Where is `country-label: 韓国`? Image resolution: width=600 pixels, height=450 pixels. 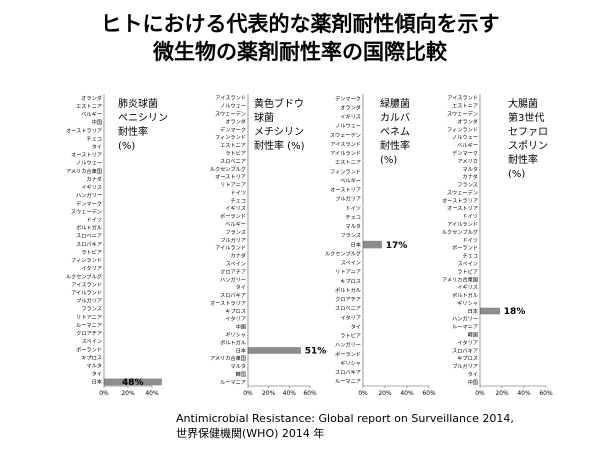
country-label: 韓国 is located at coordinates (241, 374).